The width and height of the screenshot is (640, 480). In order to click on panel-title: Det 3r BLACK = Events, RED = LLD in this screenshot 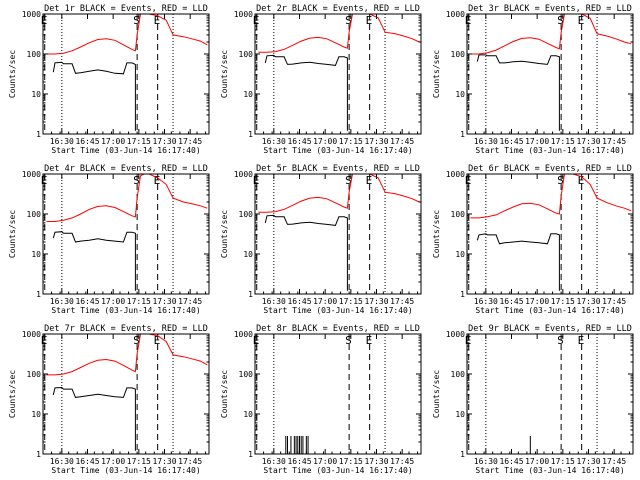, I will do `click(550, 9)`.